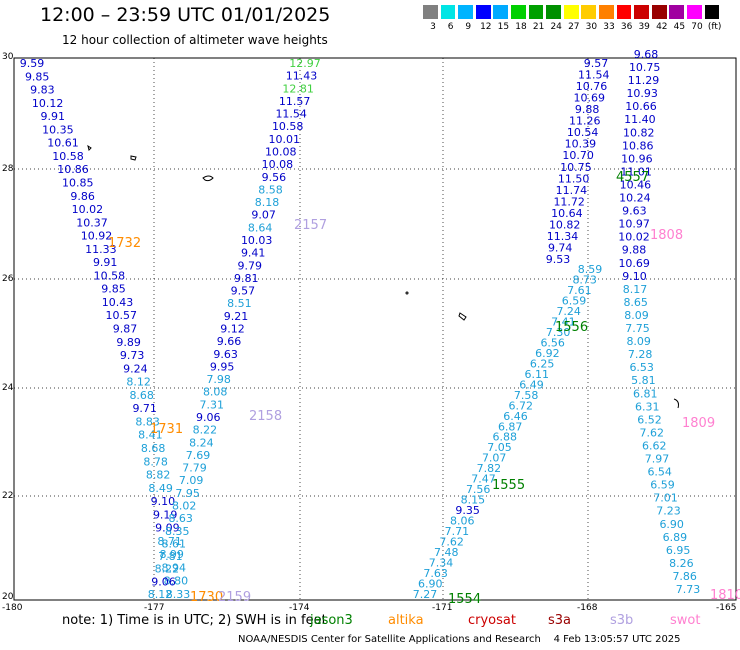  What do you see at coordinates (101, 249) in the screenshot?
I see `wave-height-value: 11.33` at bounding box center [101, 249].